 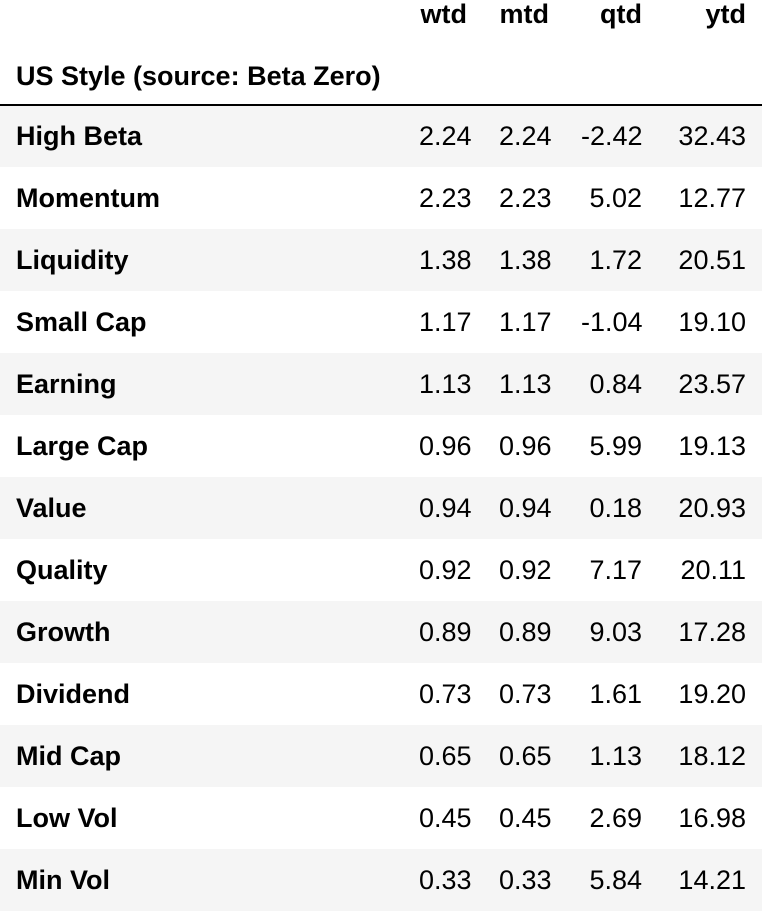 I want to click on row-label: Momentum, so click(x=88, y=197).